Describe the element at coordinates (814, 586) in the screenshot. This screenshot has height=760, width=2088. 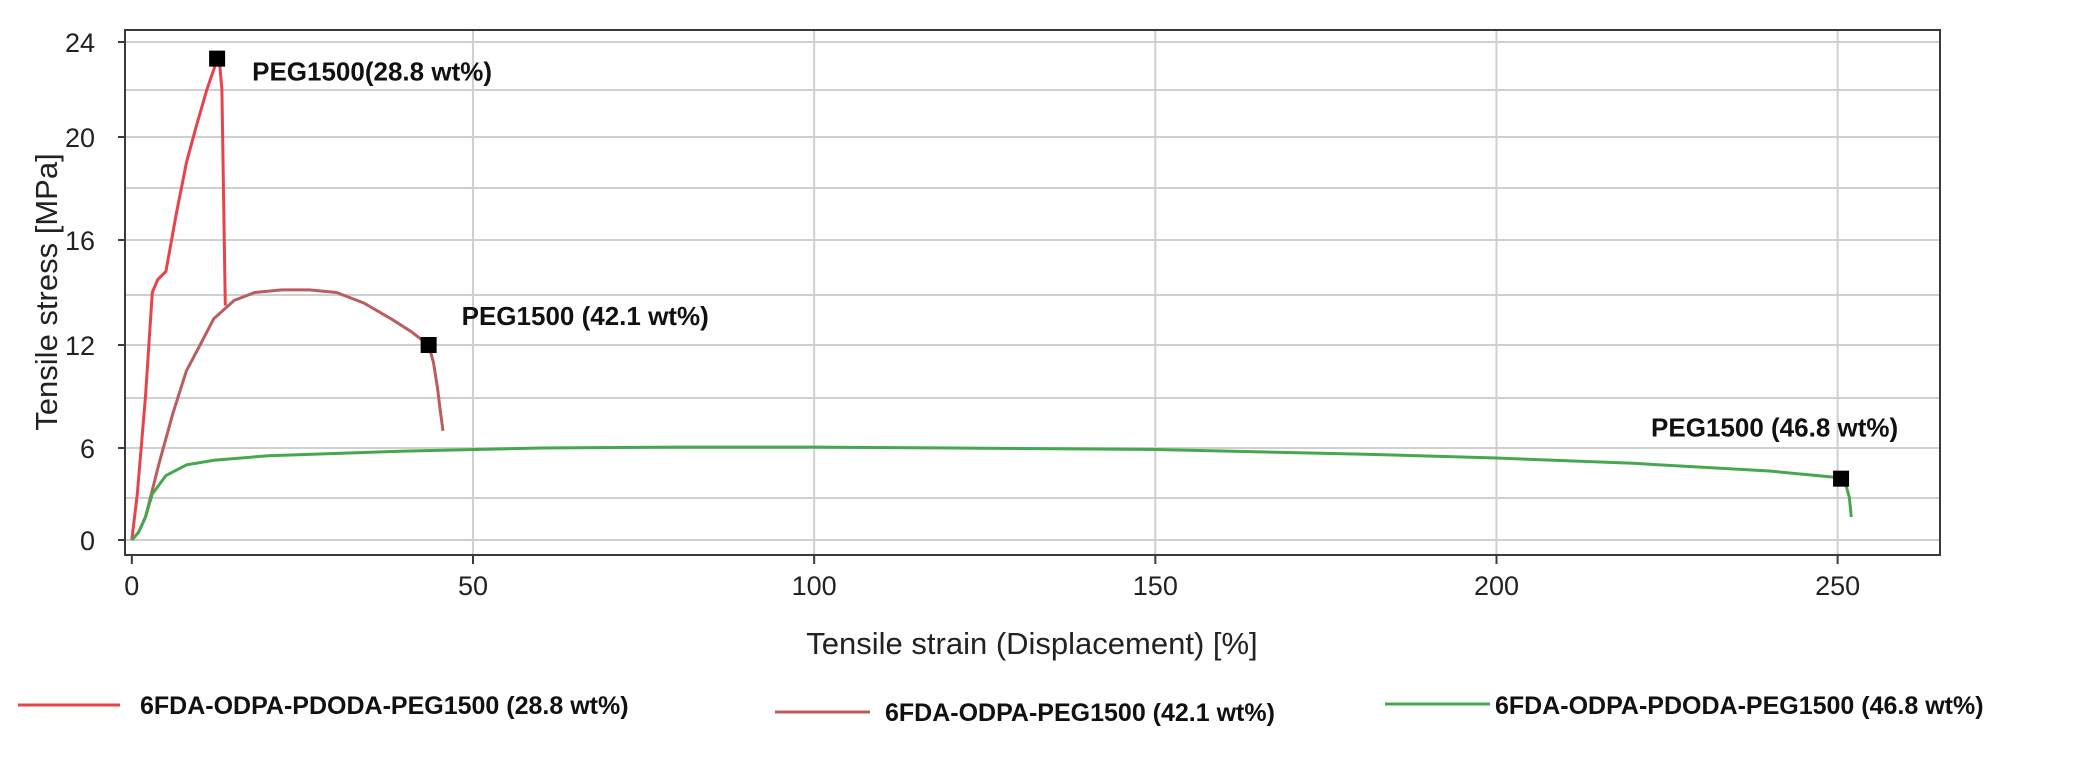
I see `x-tick-label: 100` at that location.